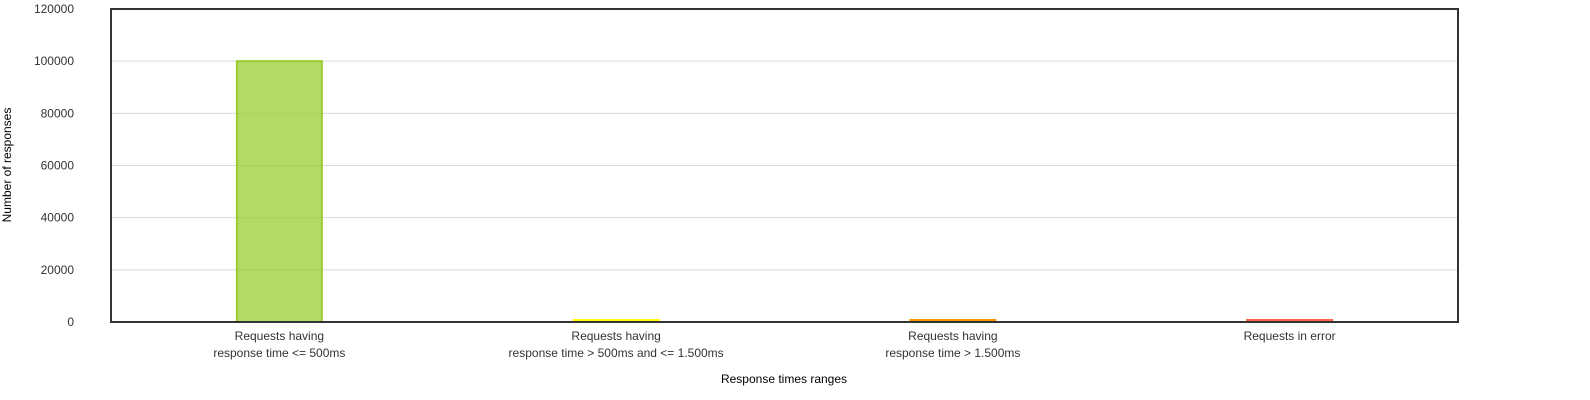  Describe the element at coordinates (1290, 336) in the screenshot. I see `x-category-label: Requests in error` at that location.